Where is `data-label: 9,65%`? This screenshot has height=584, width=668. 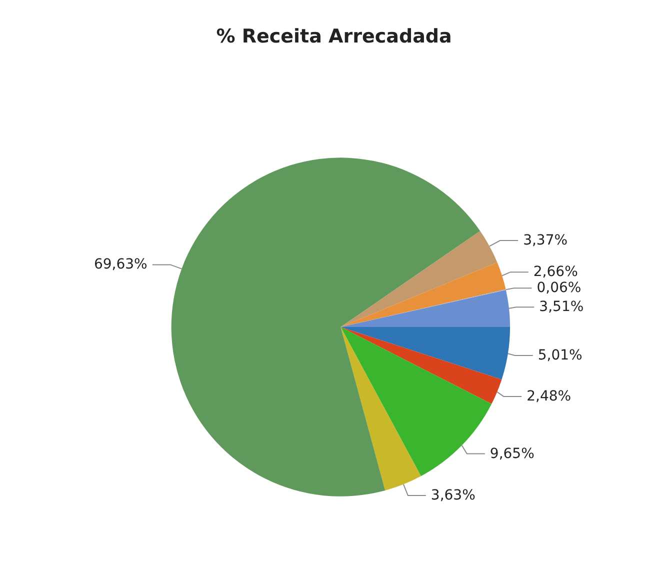 data-label: 9,65% is located at coordinates (512, 454).